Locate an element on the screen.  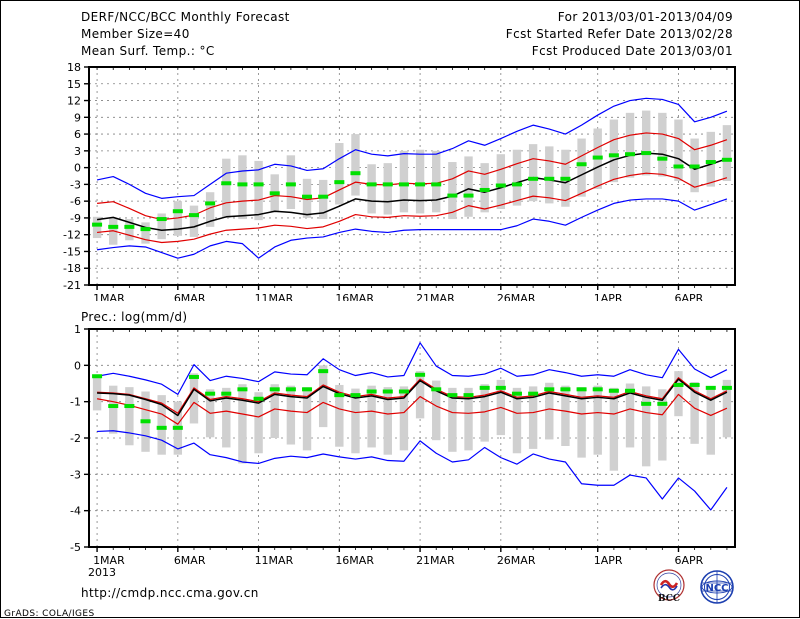
fcst-produced-label: Fcst Produced Date 2013/03/01 is located at coordinates (632, 51).